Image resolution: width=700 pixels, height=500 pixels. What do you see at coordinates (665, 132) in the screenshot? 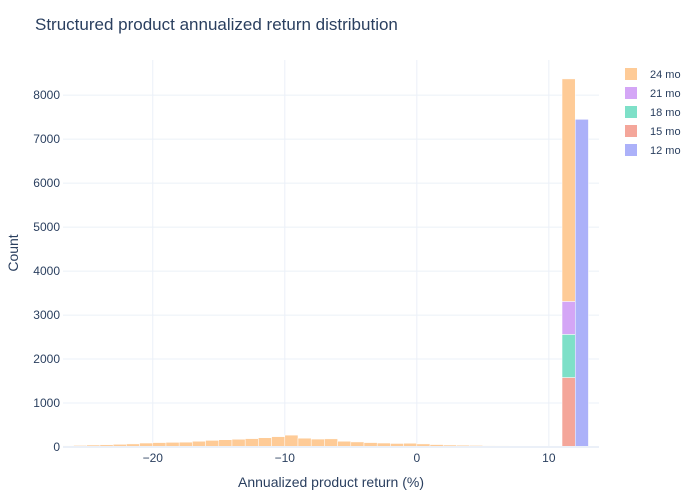
I see `legend-label: 15 mo` at bounding box center [665, 132].